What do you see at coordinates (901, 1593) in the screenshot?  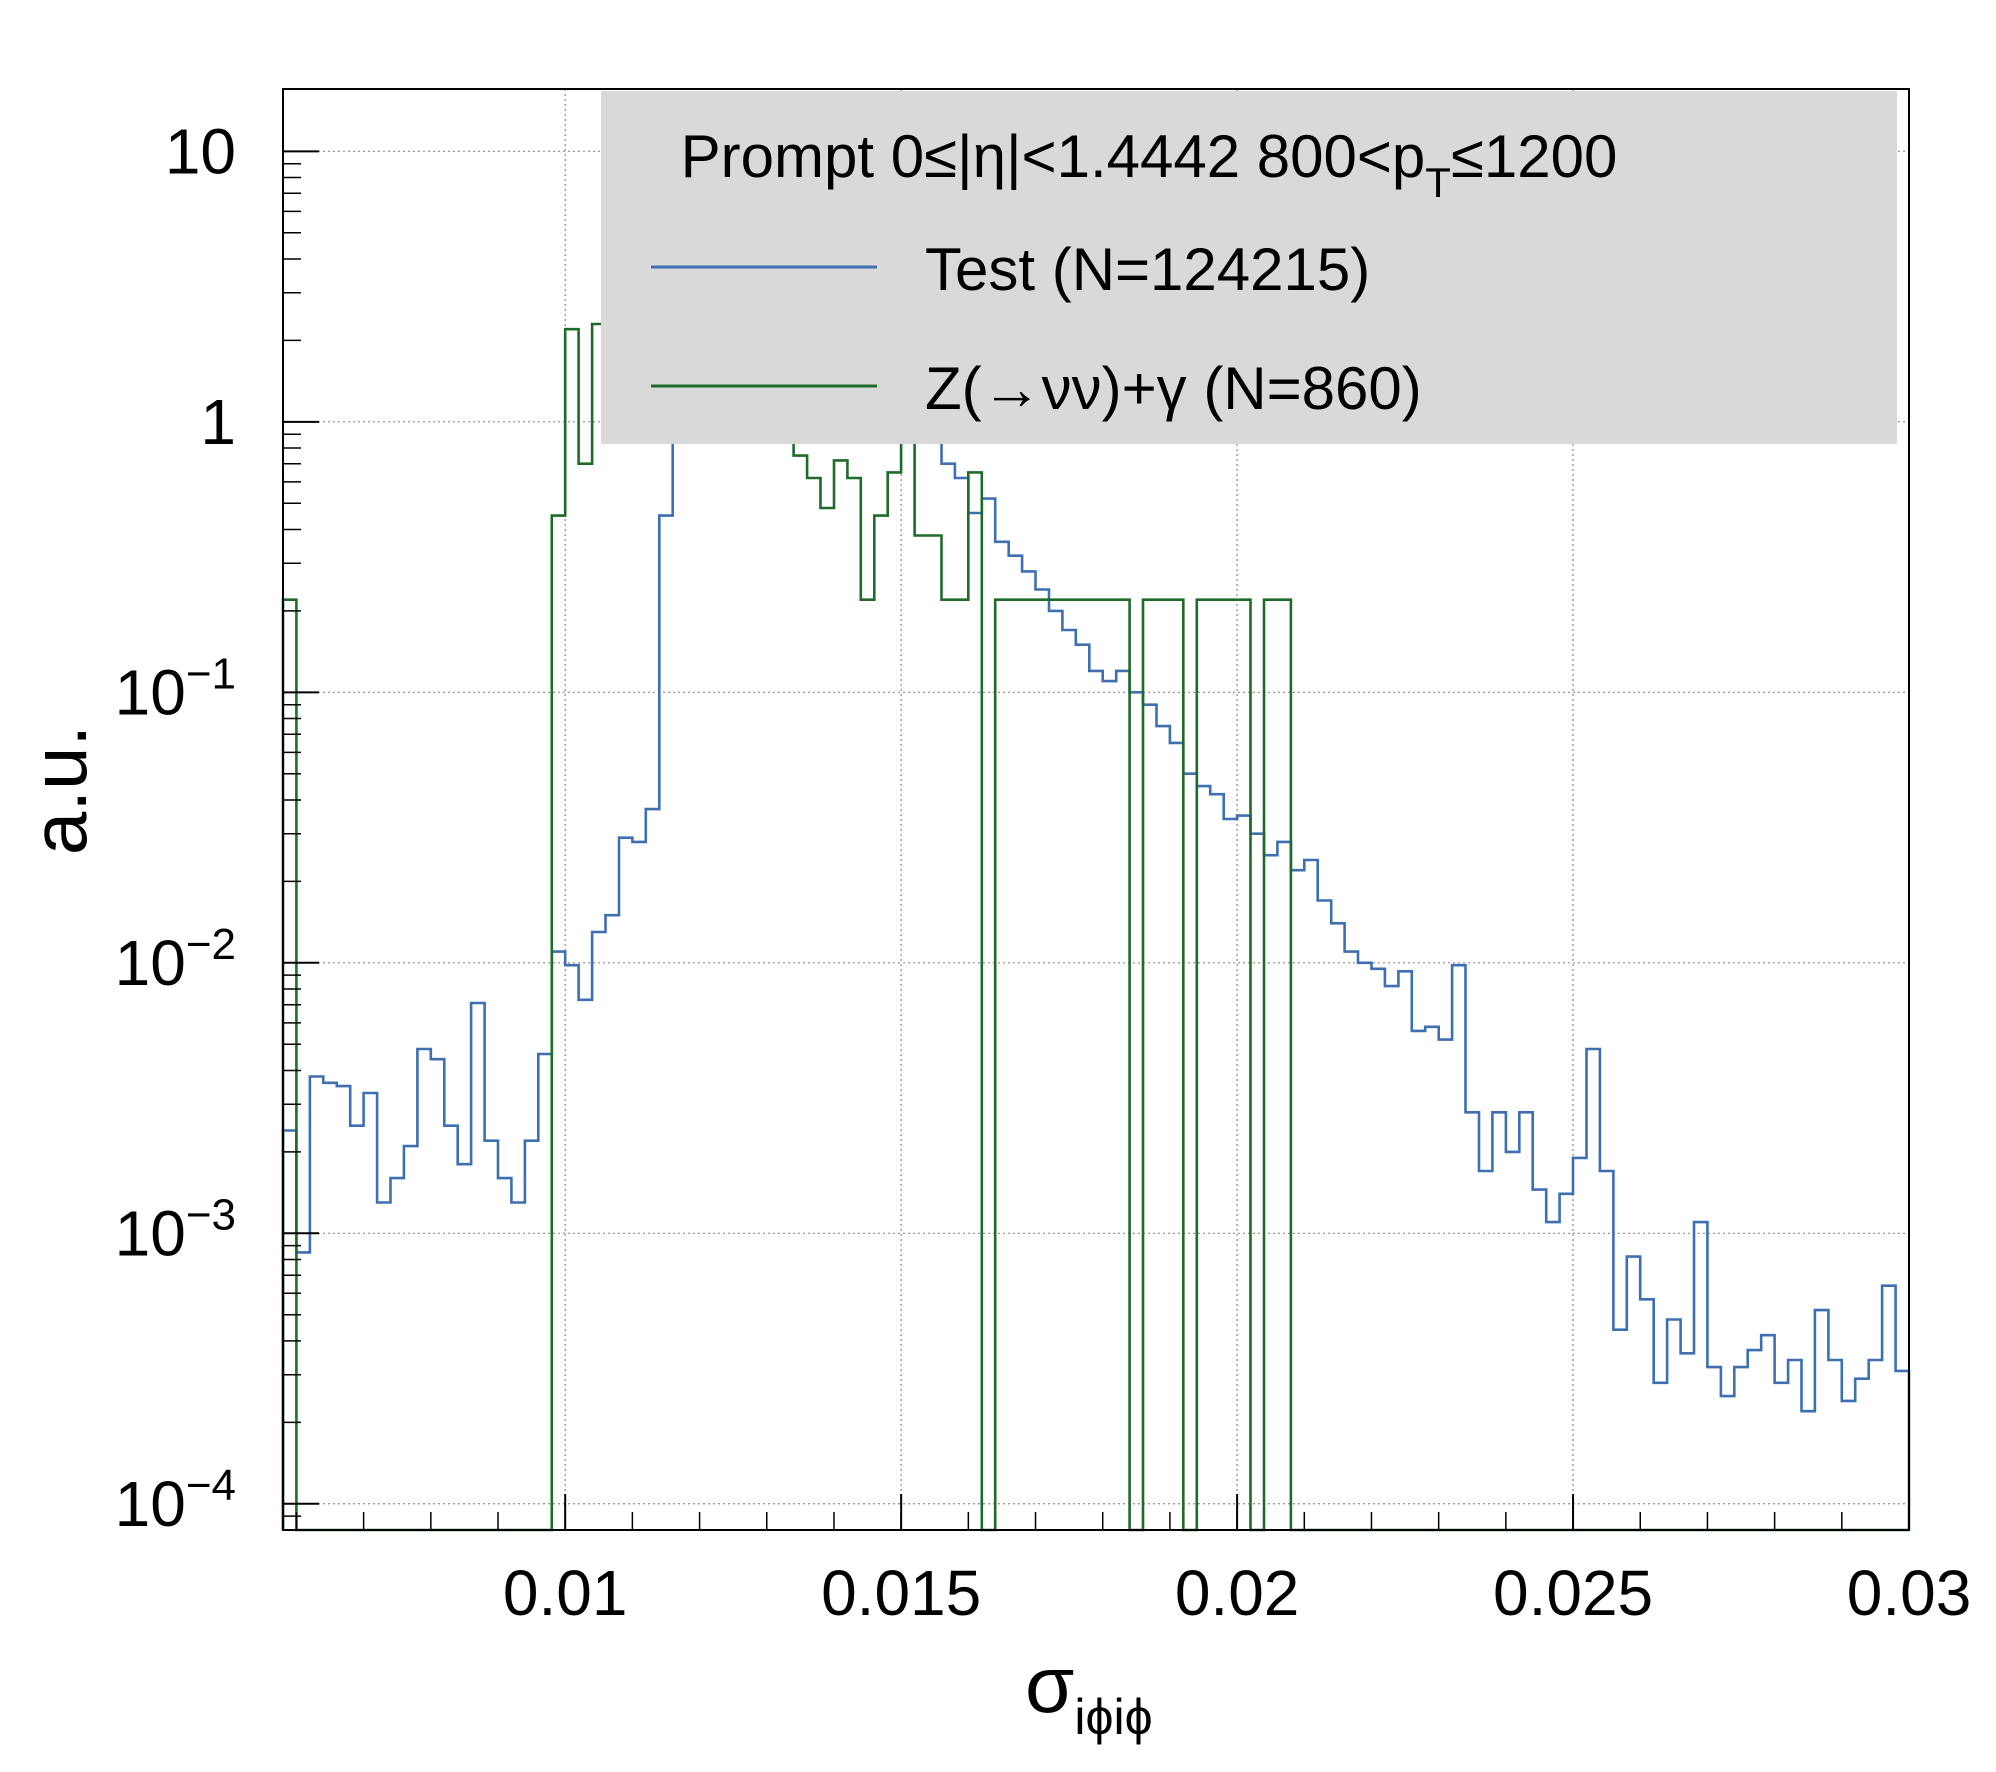 I see `x-tick-label: 0.015` at bounding box center [901, 1593].